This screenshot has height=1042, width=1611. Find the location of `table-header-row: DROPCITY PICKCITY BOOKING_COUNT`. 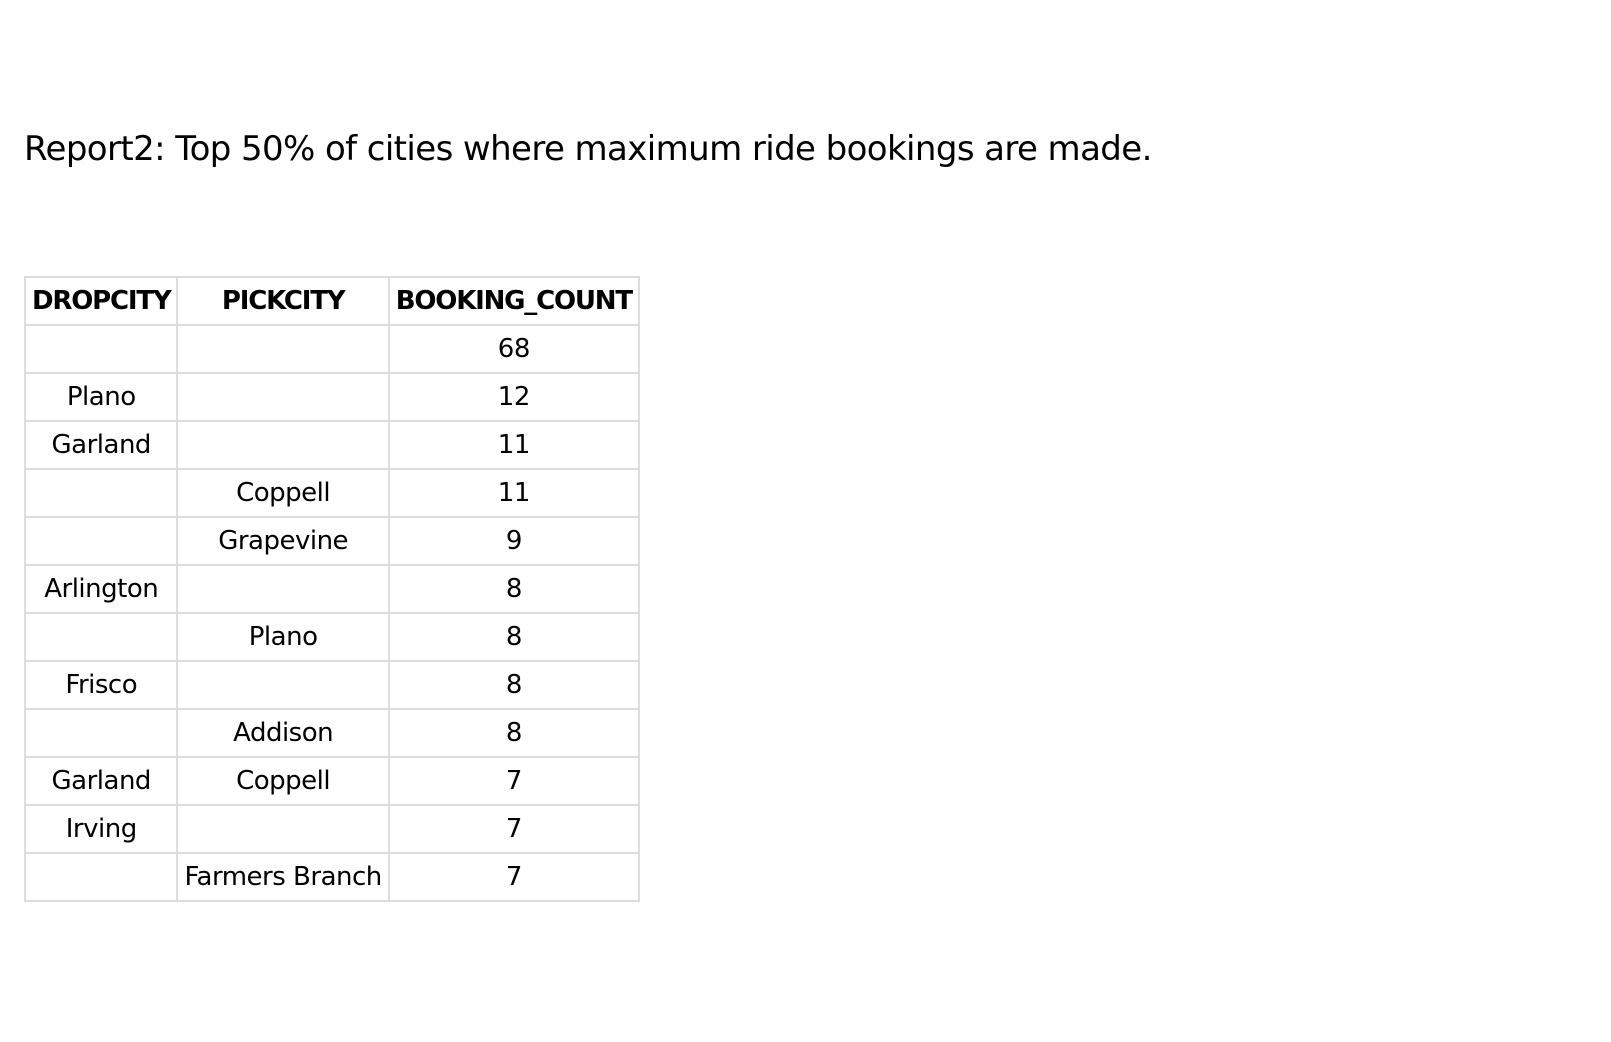

table-header-row: DROPCITY PICKCITY BOOKING_COUNT is located at coordinates (331, 301).